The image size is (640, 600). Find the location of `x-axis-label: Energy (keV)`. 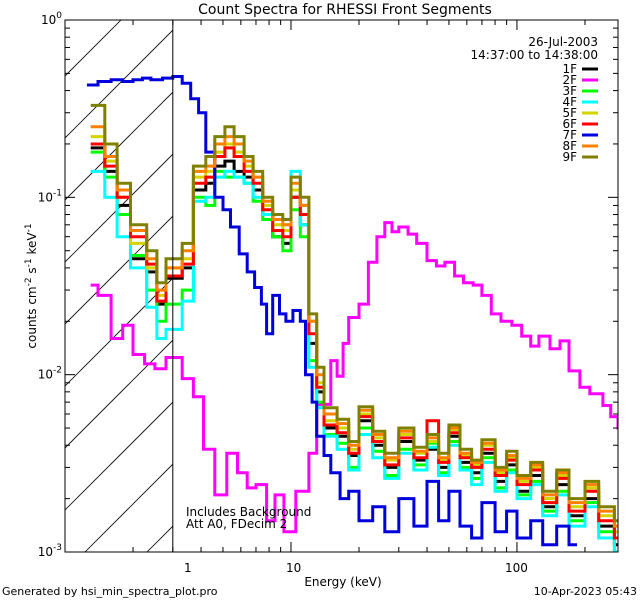

x-axis-label: Energy (keV) is located at coordinates (342, 582).